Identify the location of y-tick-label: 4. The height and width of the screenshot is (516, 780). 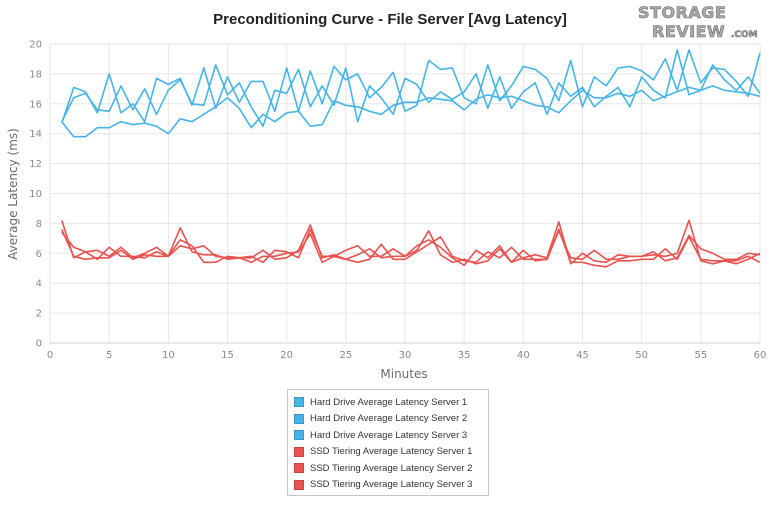
(39, 284).